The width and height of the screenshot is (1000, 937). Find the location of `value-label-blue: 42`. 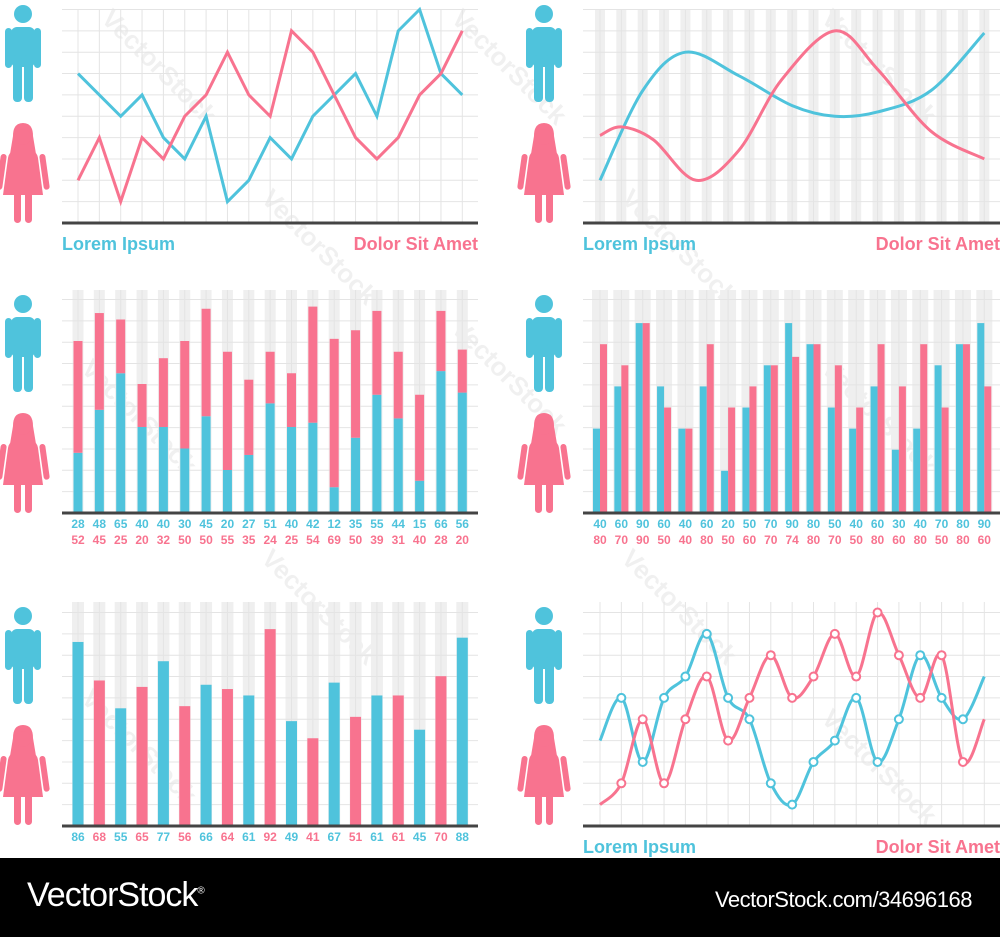

value-label-blue: 42 is located at coordinates (313, 524).